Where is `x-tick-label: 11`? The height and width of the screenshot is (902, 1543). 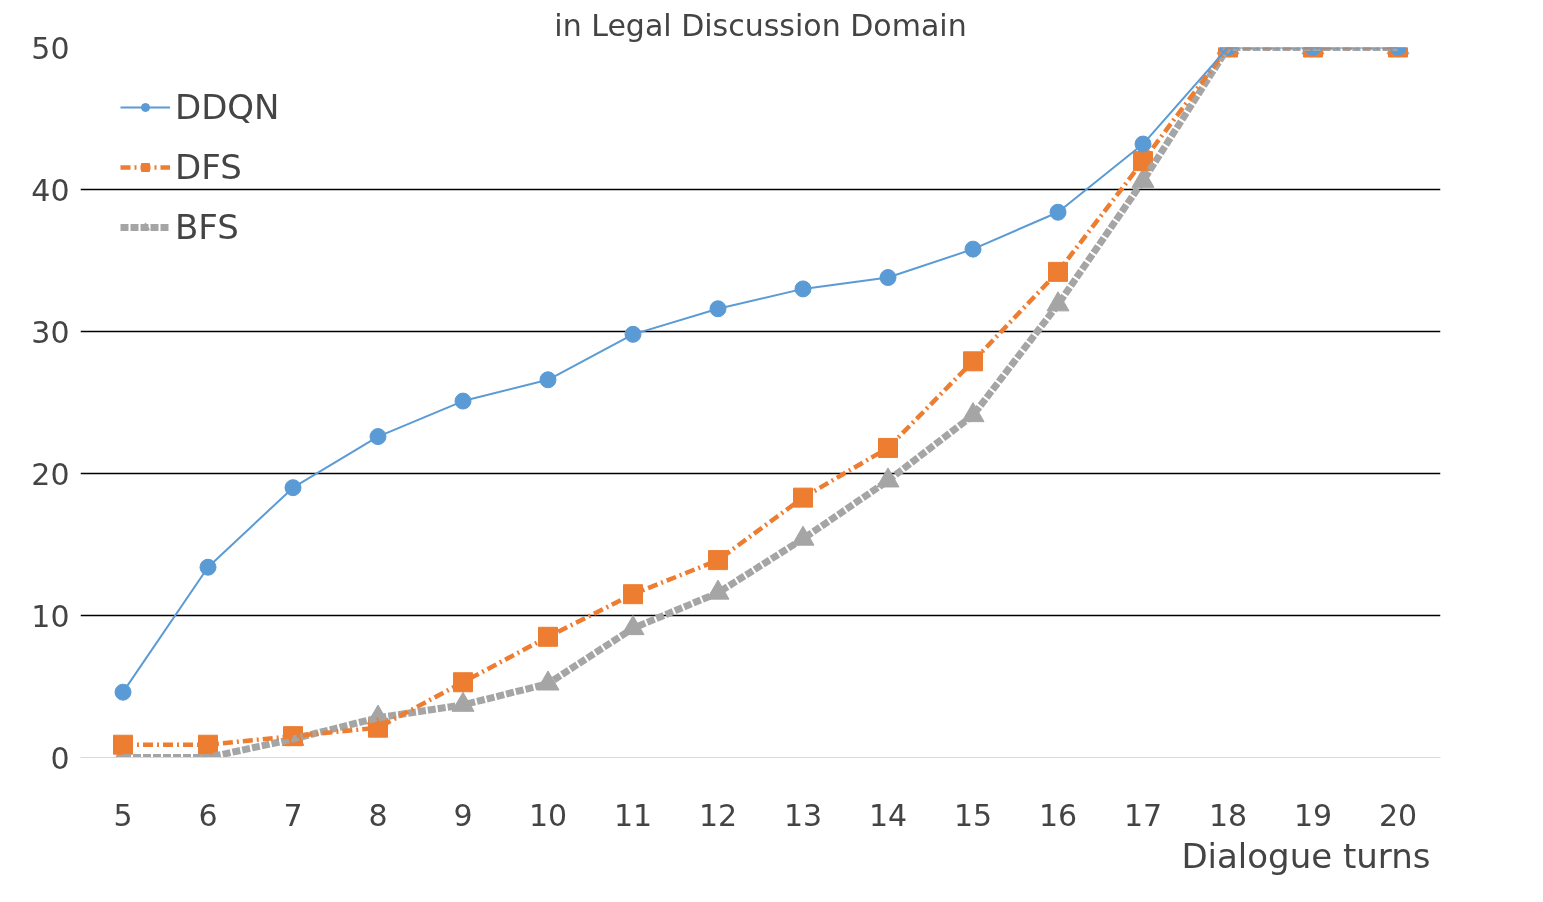
x-tick-label: 11 is located at coordinates (633, 815).